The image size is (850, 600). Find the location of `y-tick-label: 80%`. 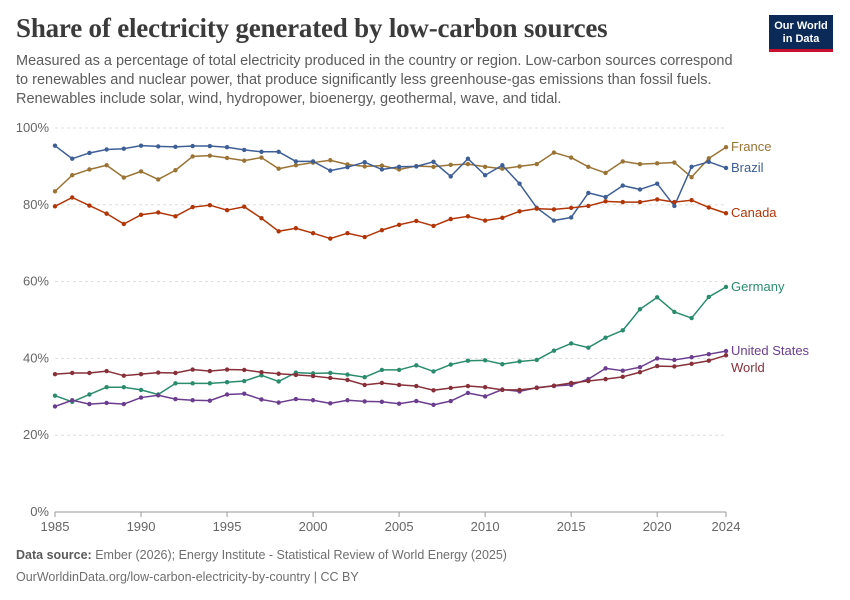

y-tick-label: 80% is located at coordinates (36, 204).